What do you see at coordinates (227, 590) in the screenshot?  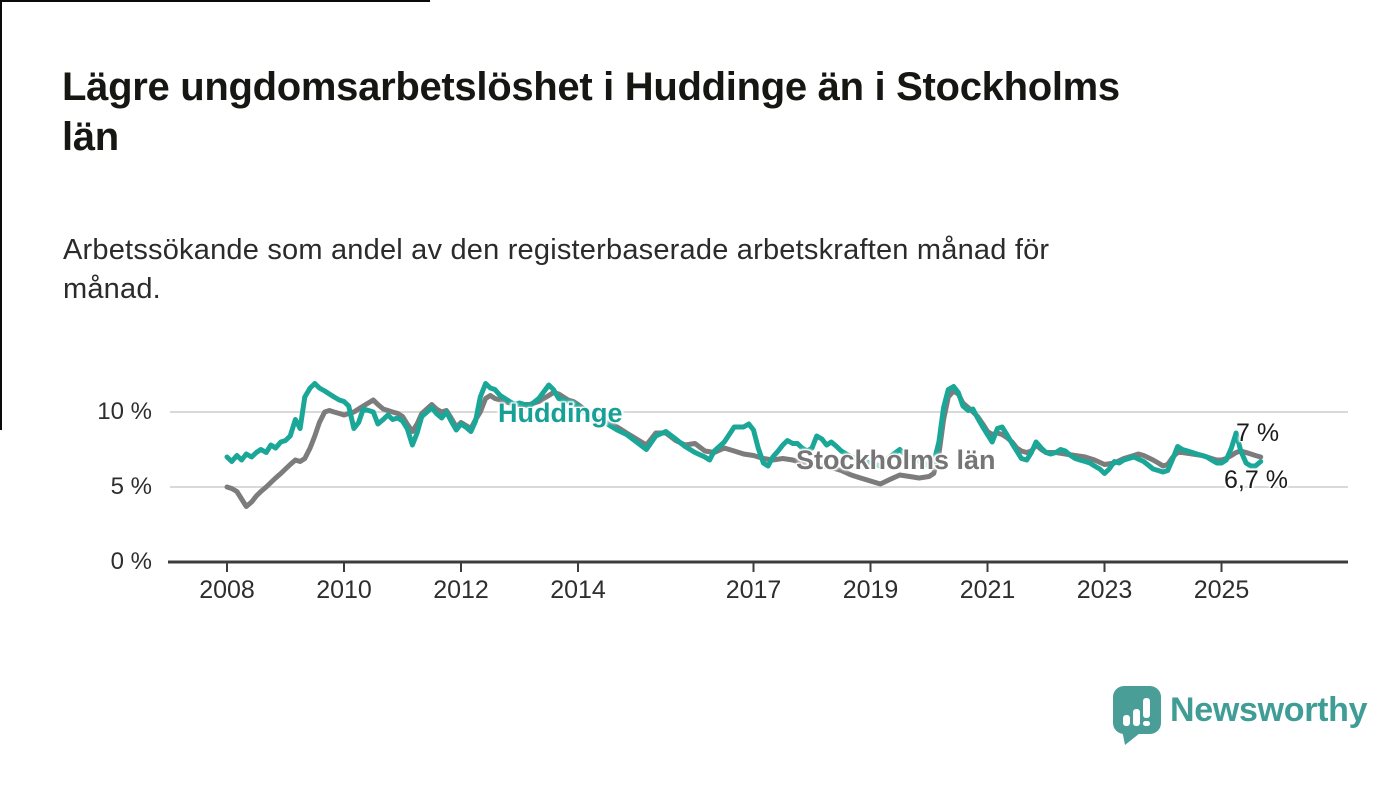 I see `x-tick-label-2008: 2008` at bounding box center [227, 590].